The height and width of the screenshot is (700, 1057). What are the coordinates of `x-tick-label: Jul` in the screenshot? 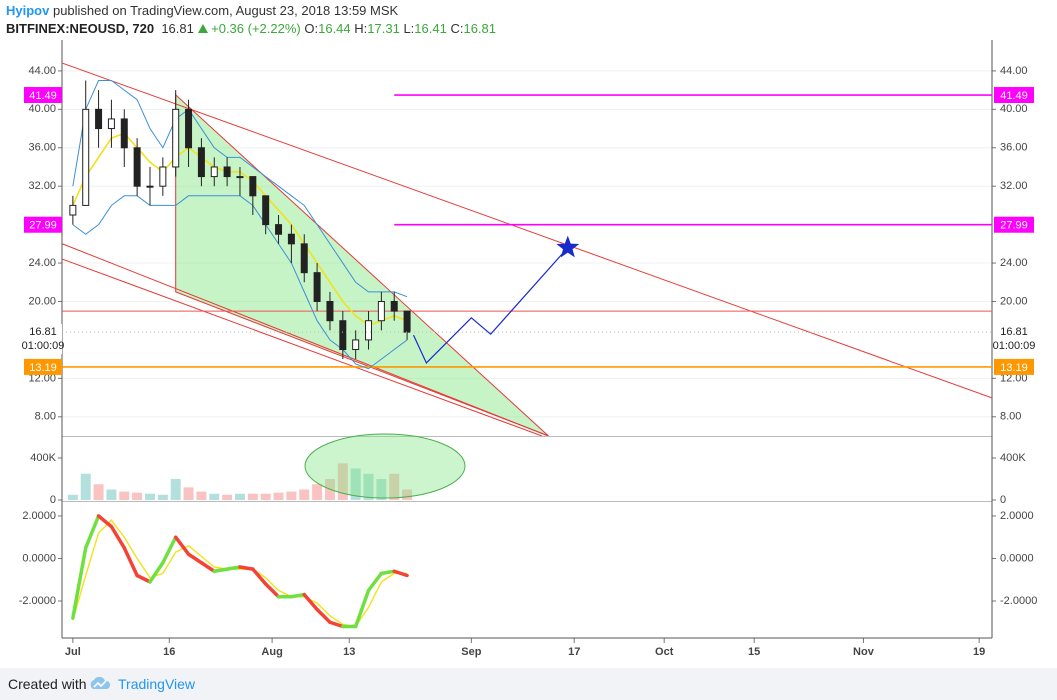 It's located at (73, 652).